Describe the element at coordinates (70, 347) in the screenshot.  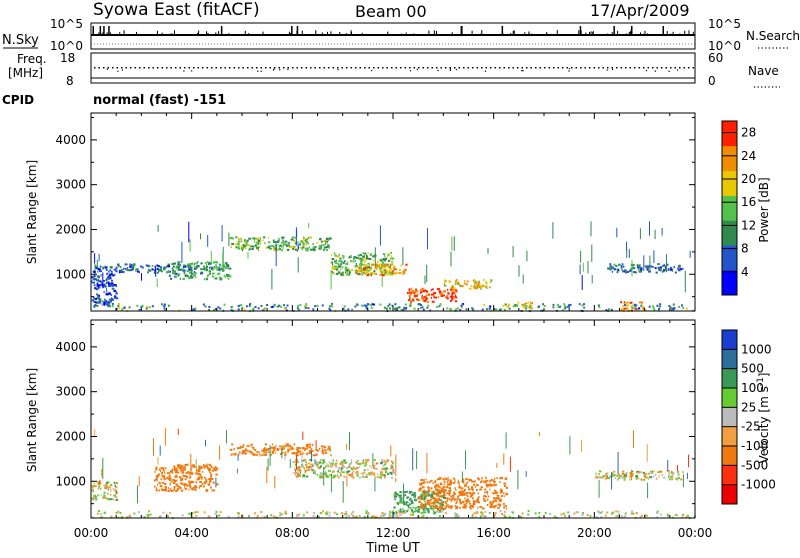
I see `y-tick-label: 4000` at that location.